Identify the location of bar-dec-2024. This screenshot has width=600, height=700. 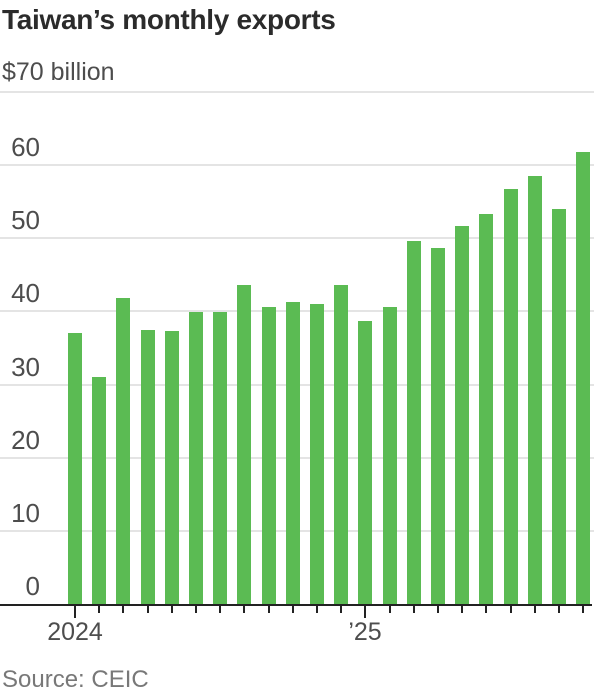
(341, 444).